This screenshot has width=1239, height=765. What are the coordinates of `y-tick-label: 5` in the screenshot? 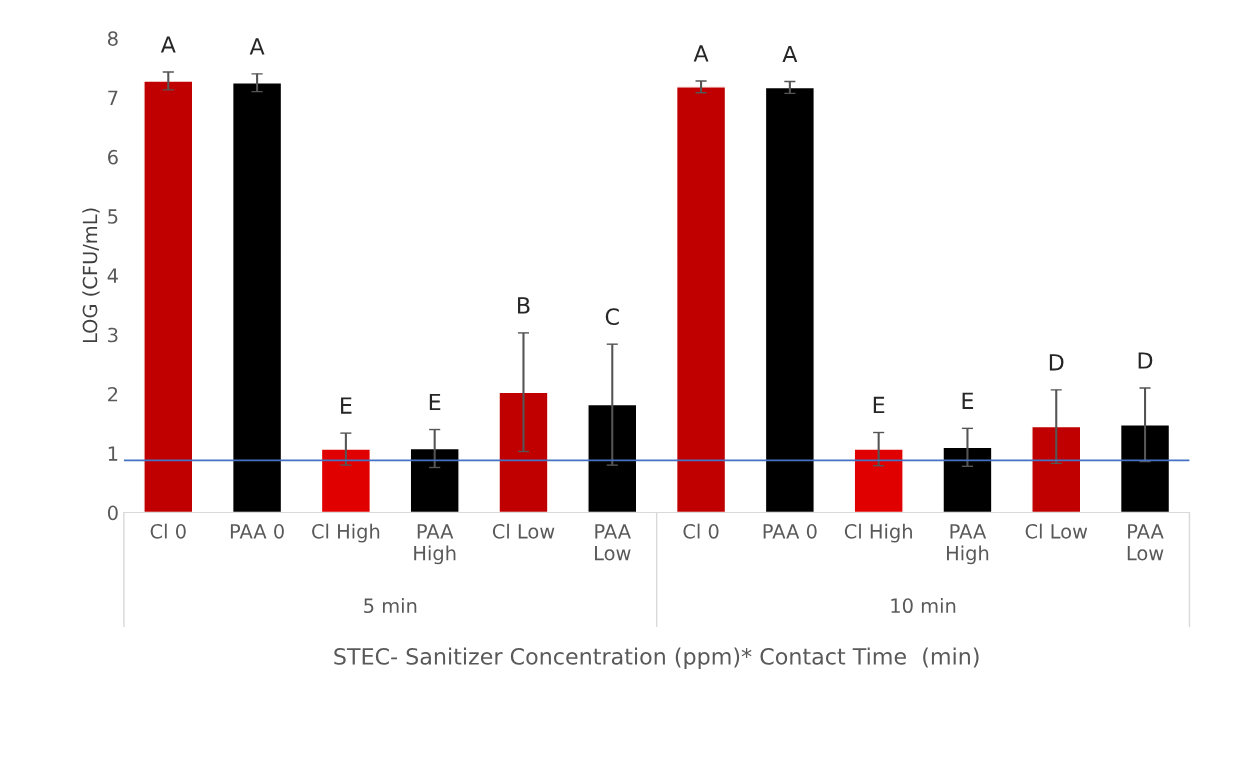 It's located at (113, 216).